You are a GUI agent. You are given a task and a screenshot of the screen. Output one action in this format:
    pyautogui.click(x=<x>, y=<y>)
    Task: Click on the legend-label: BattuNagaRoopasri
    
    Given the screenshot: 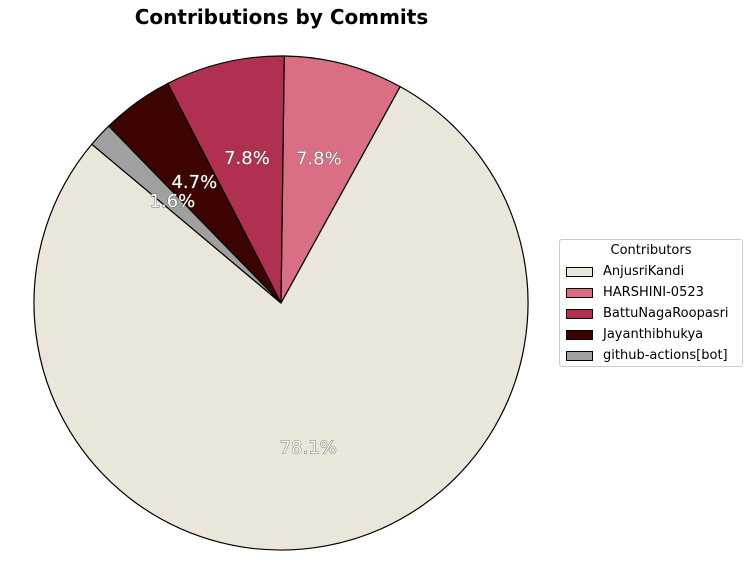 What is the action you would take?
    pyautogui.click(x=666, y=313)
    